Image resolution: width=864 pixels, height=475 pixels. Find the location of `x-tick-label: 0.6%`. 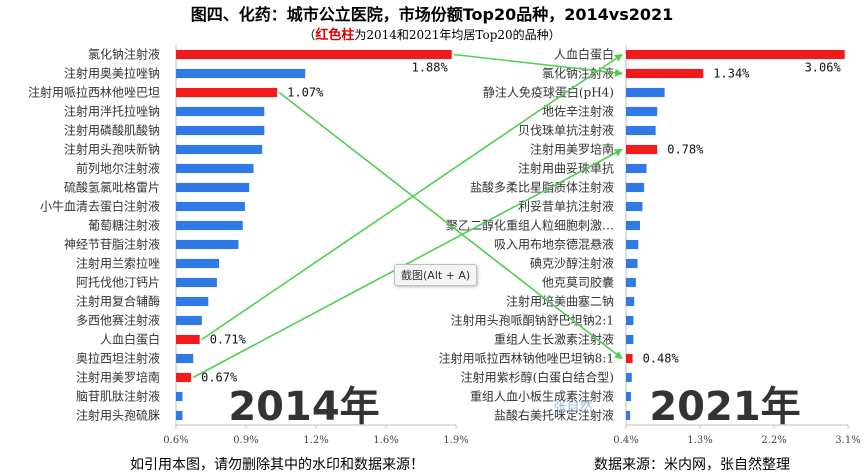

x-tick-label: 0.6% is located at coordinates (175, 440).